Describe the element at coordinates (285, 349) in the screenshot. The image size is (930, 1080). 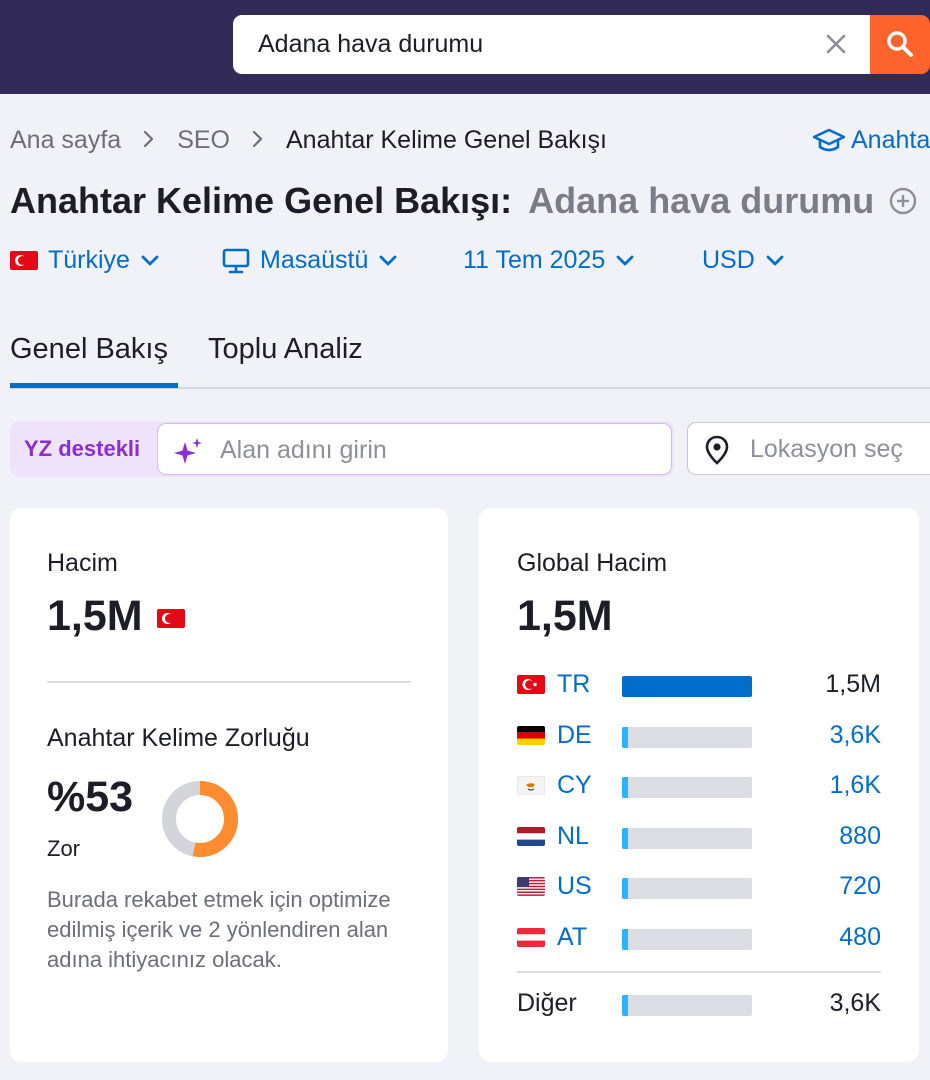
I see `tab-bulk-analysis: Toplu Analiz` at that location.